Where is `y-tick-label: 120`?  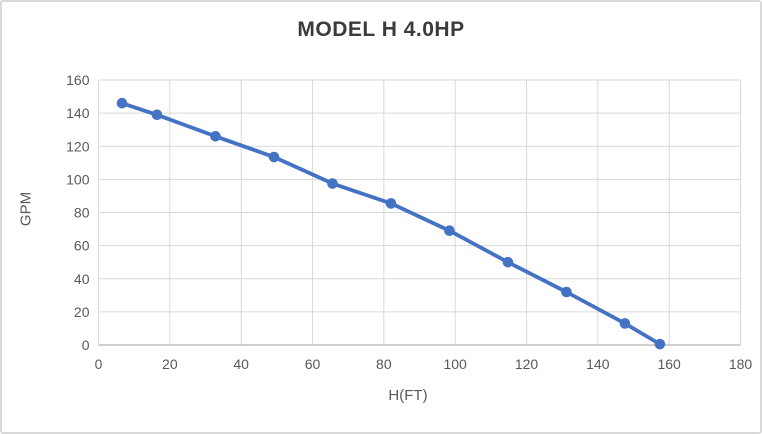
y-tick-label: 120 is located at coordinates (78, 146).